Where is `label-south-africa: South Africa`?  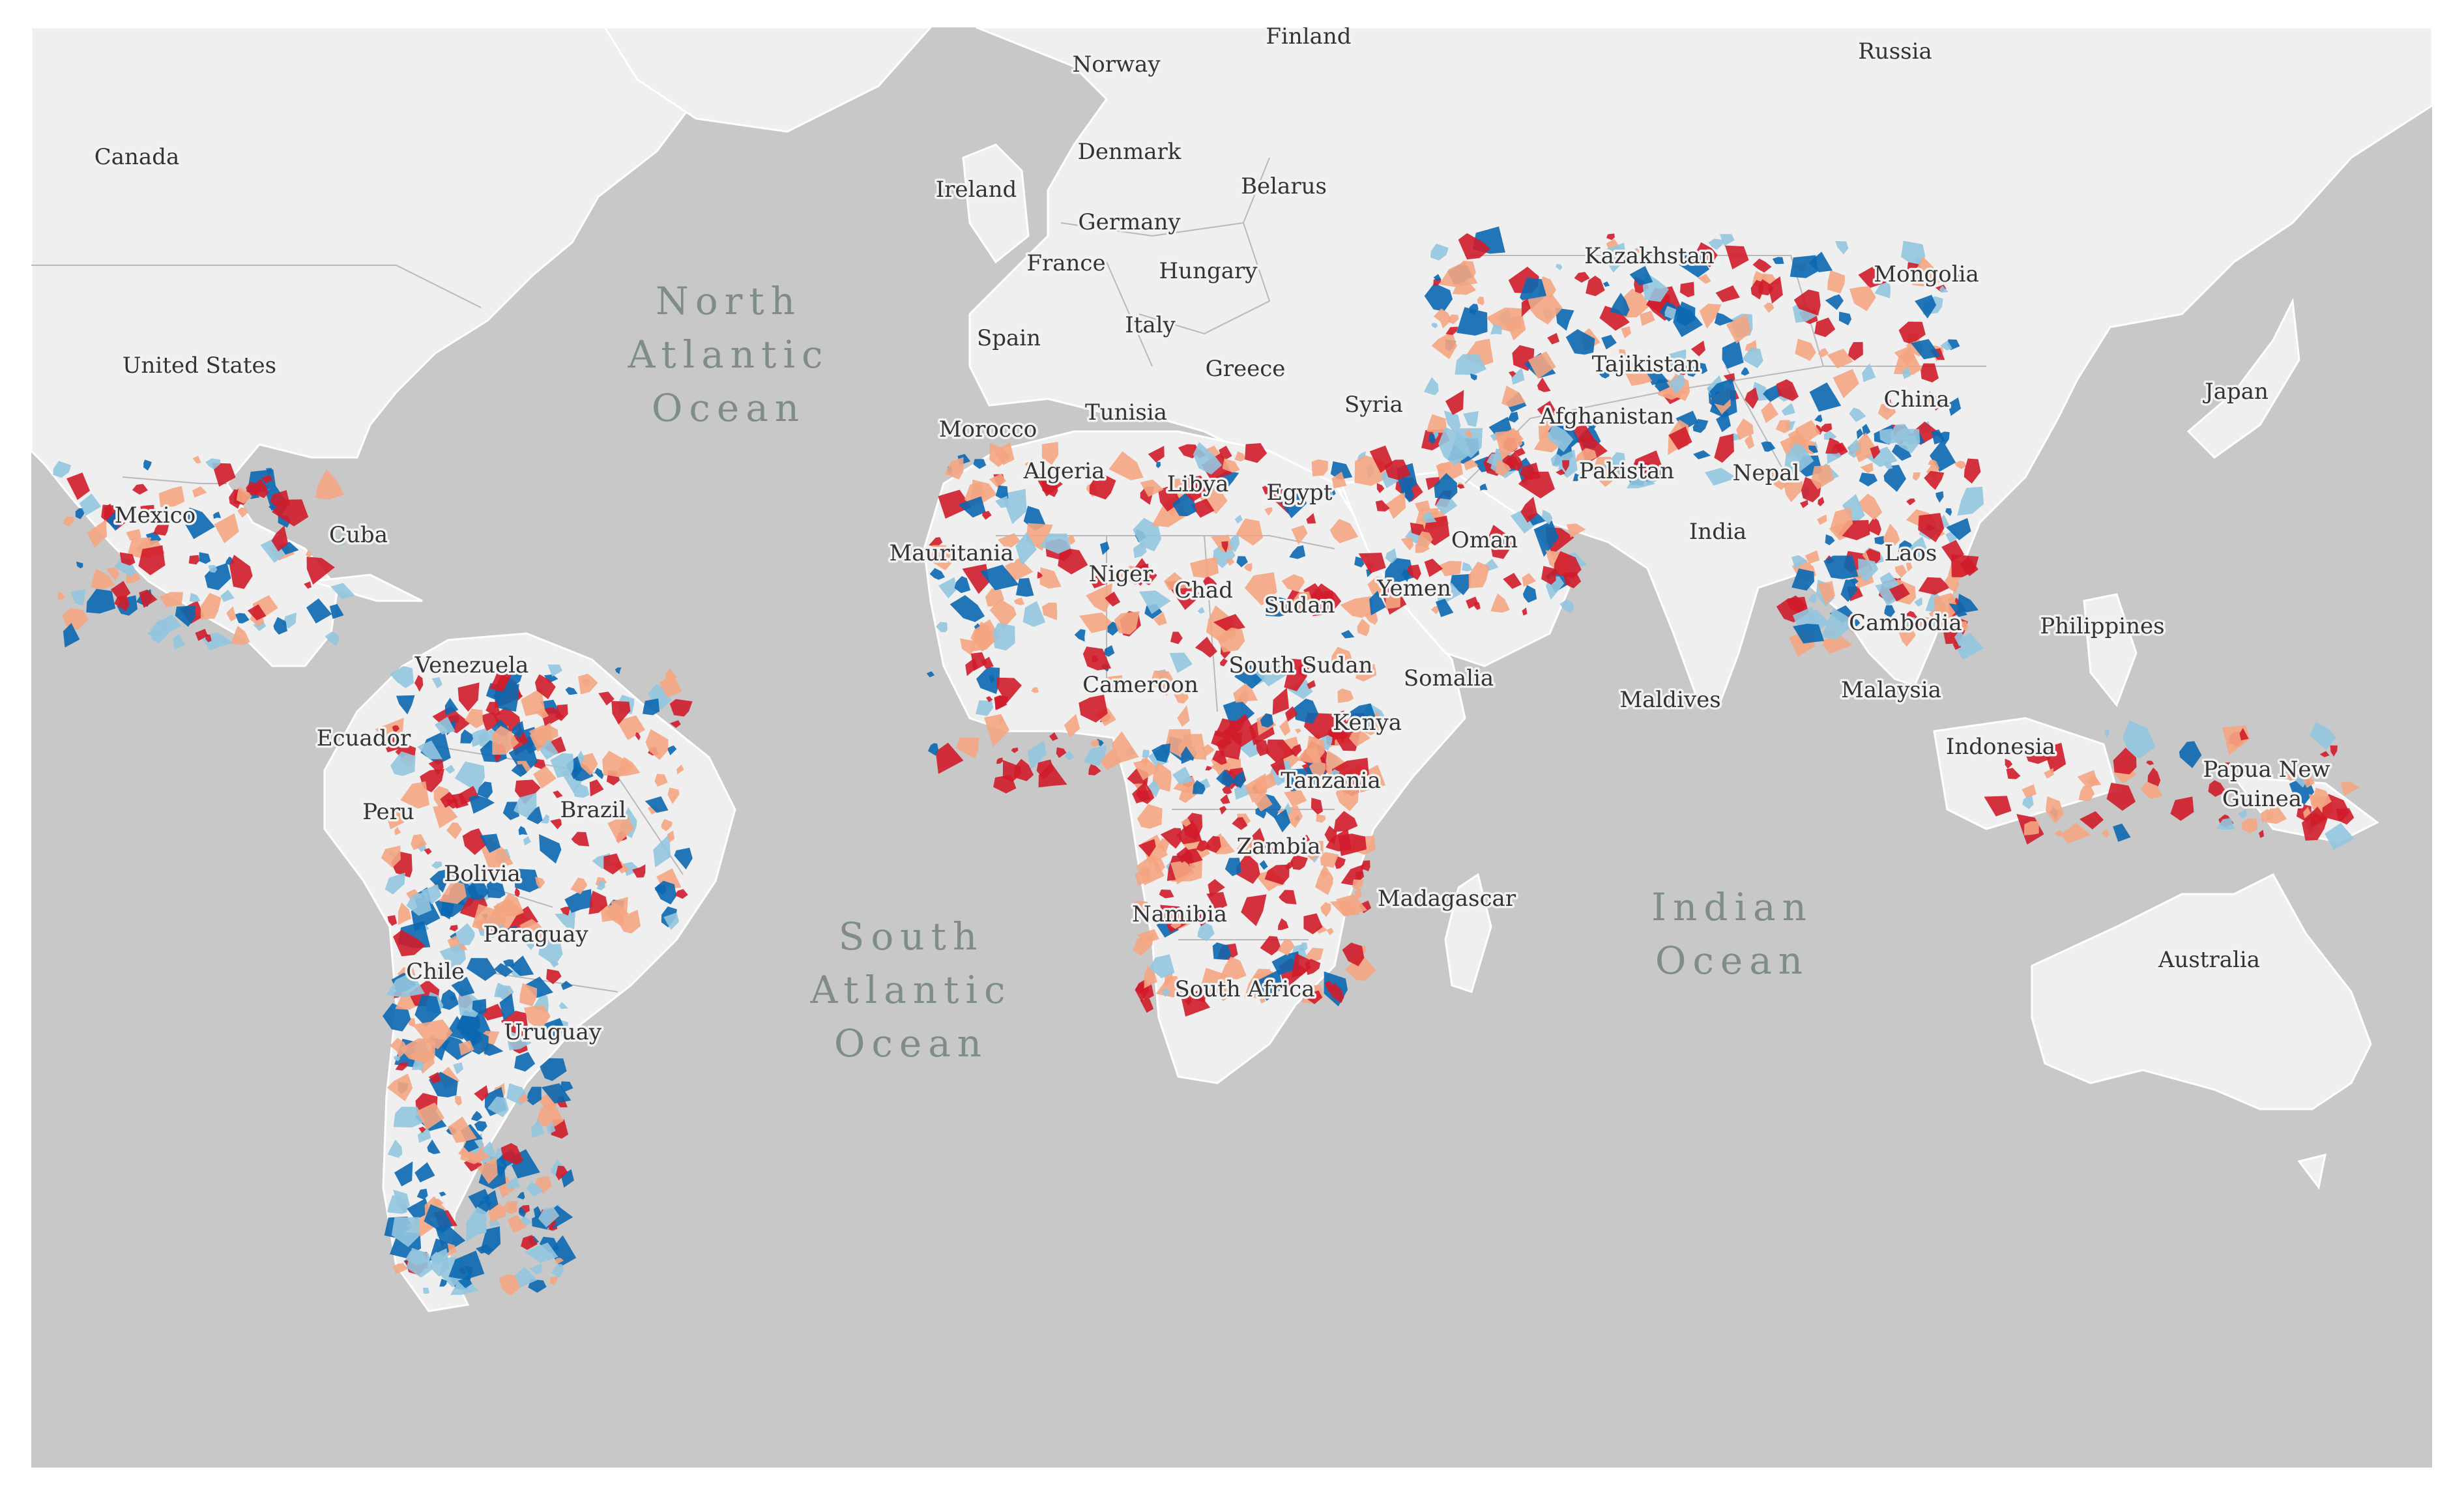
label-south-africa: South Africa is located at coordinates (1244, 989).